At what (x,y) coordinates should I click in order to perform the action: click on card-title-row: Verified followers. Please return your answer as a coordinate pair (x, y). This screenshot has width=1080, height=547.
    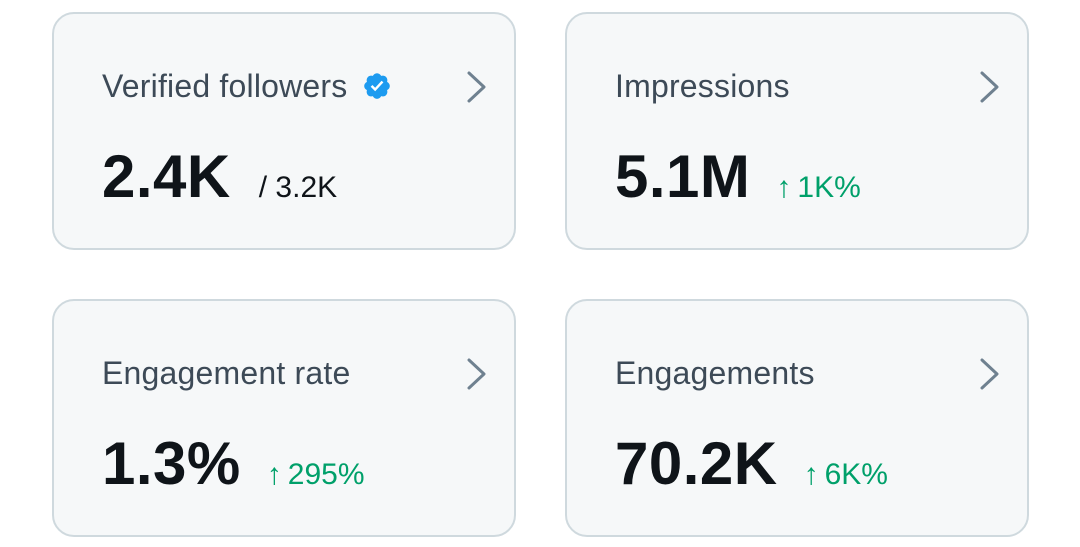
    Looking at the image, I should click on (247, 86).